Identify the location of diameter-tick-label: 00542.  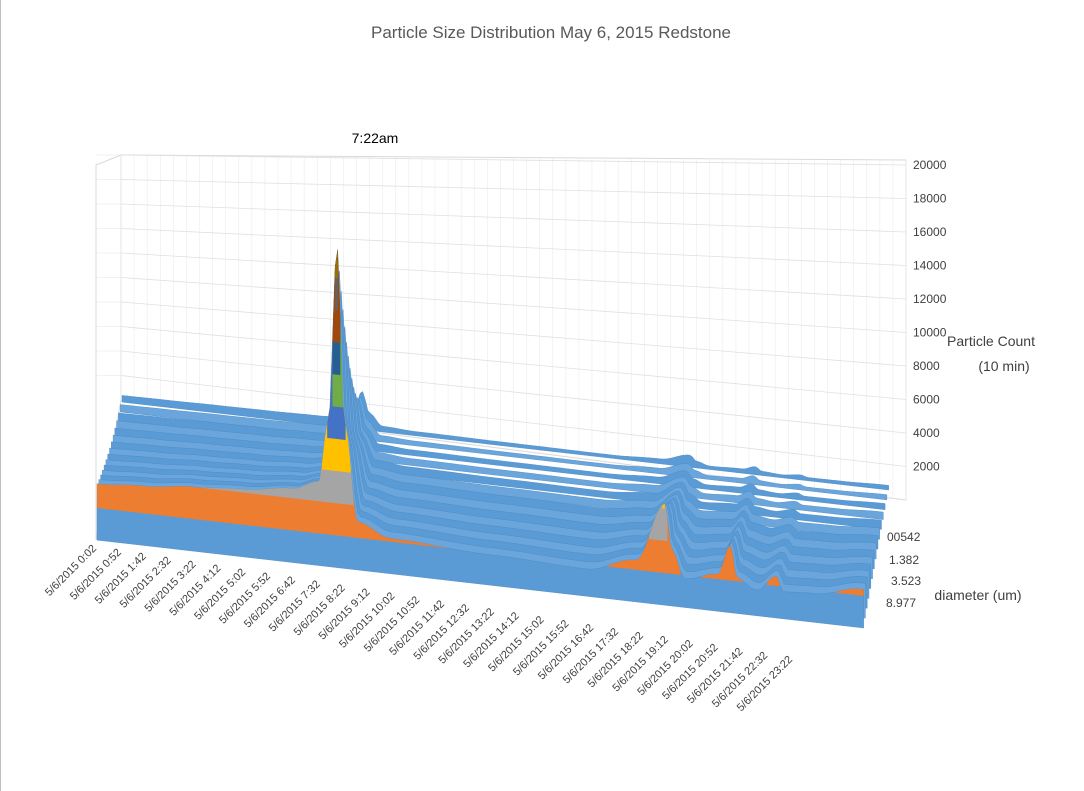
(904, 537).